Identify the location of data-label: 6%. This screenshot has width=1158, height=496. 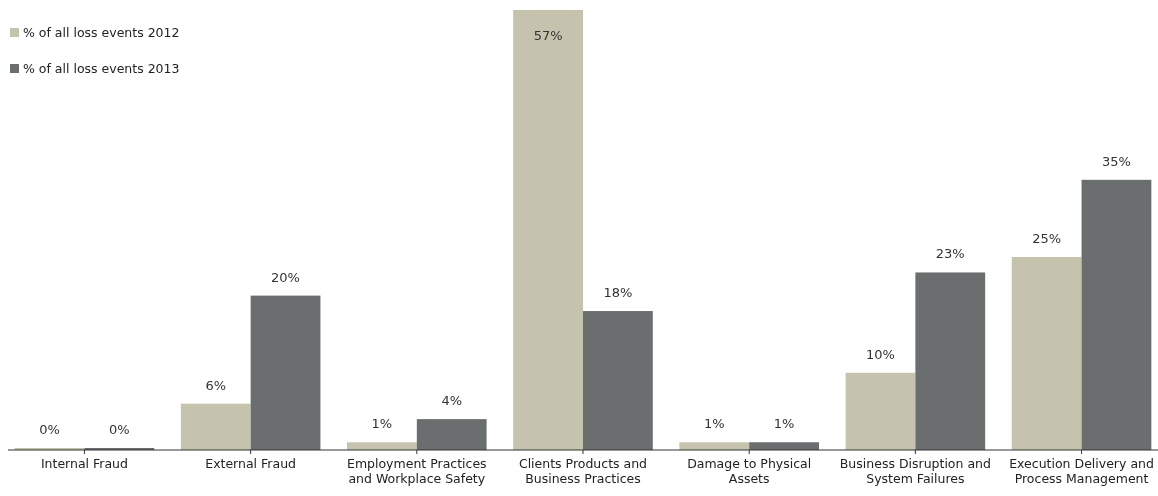
(216, 385).